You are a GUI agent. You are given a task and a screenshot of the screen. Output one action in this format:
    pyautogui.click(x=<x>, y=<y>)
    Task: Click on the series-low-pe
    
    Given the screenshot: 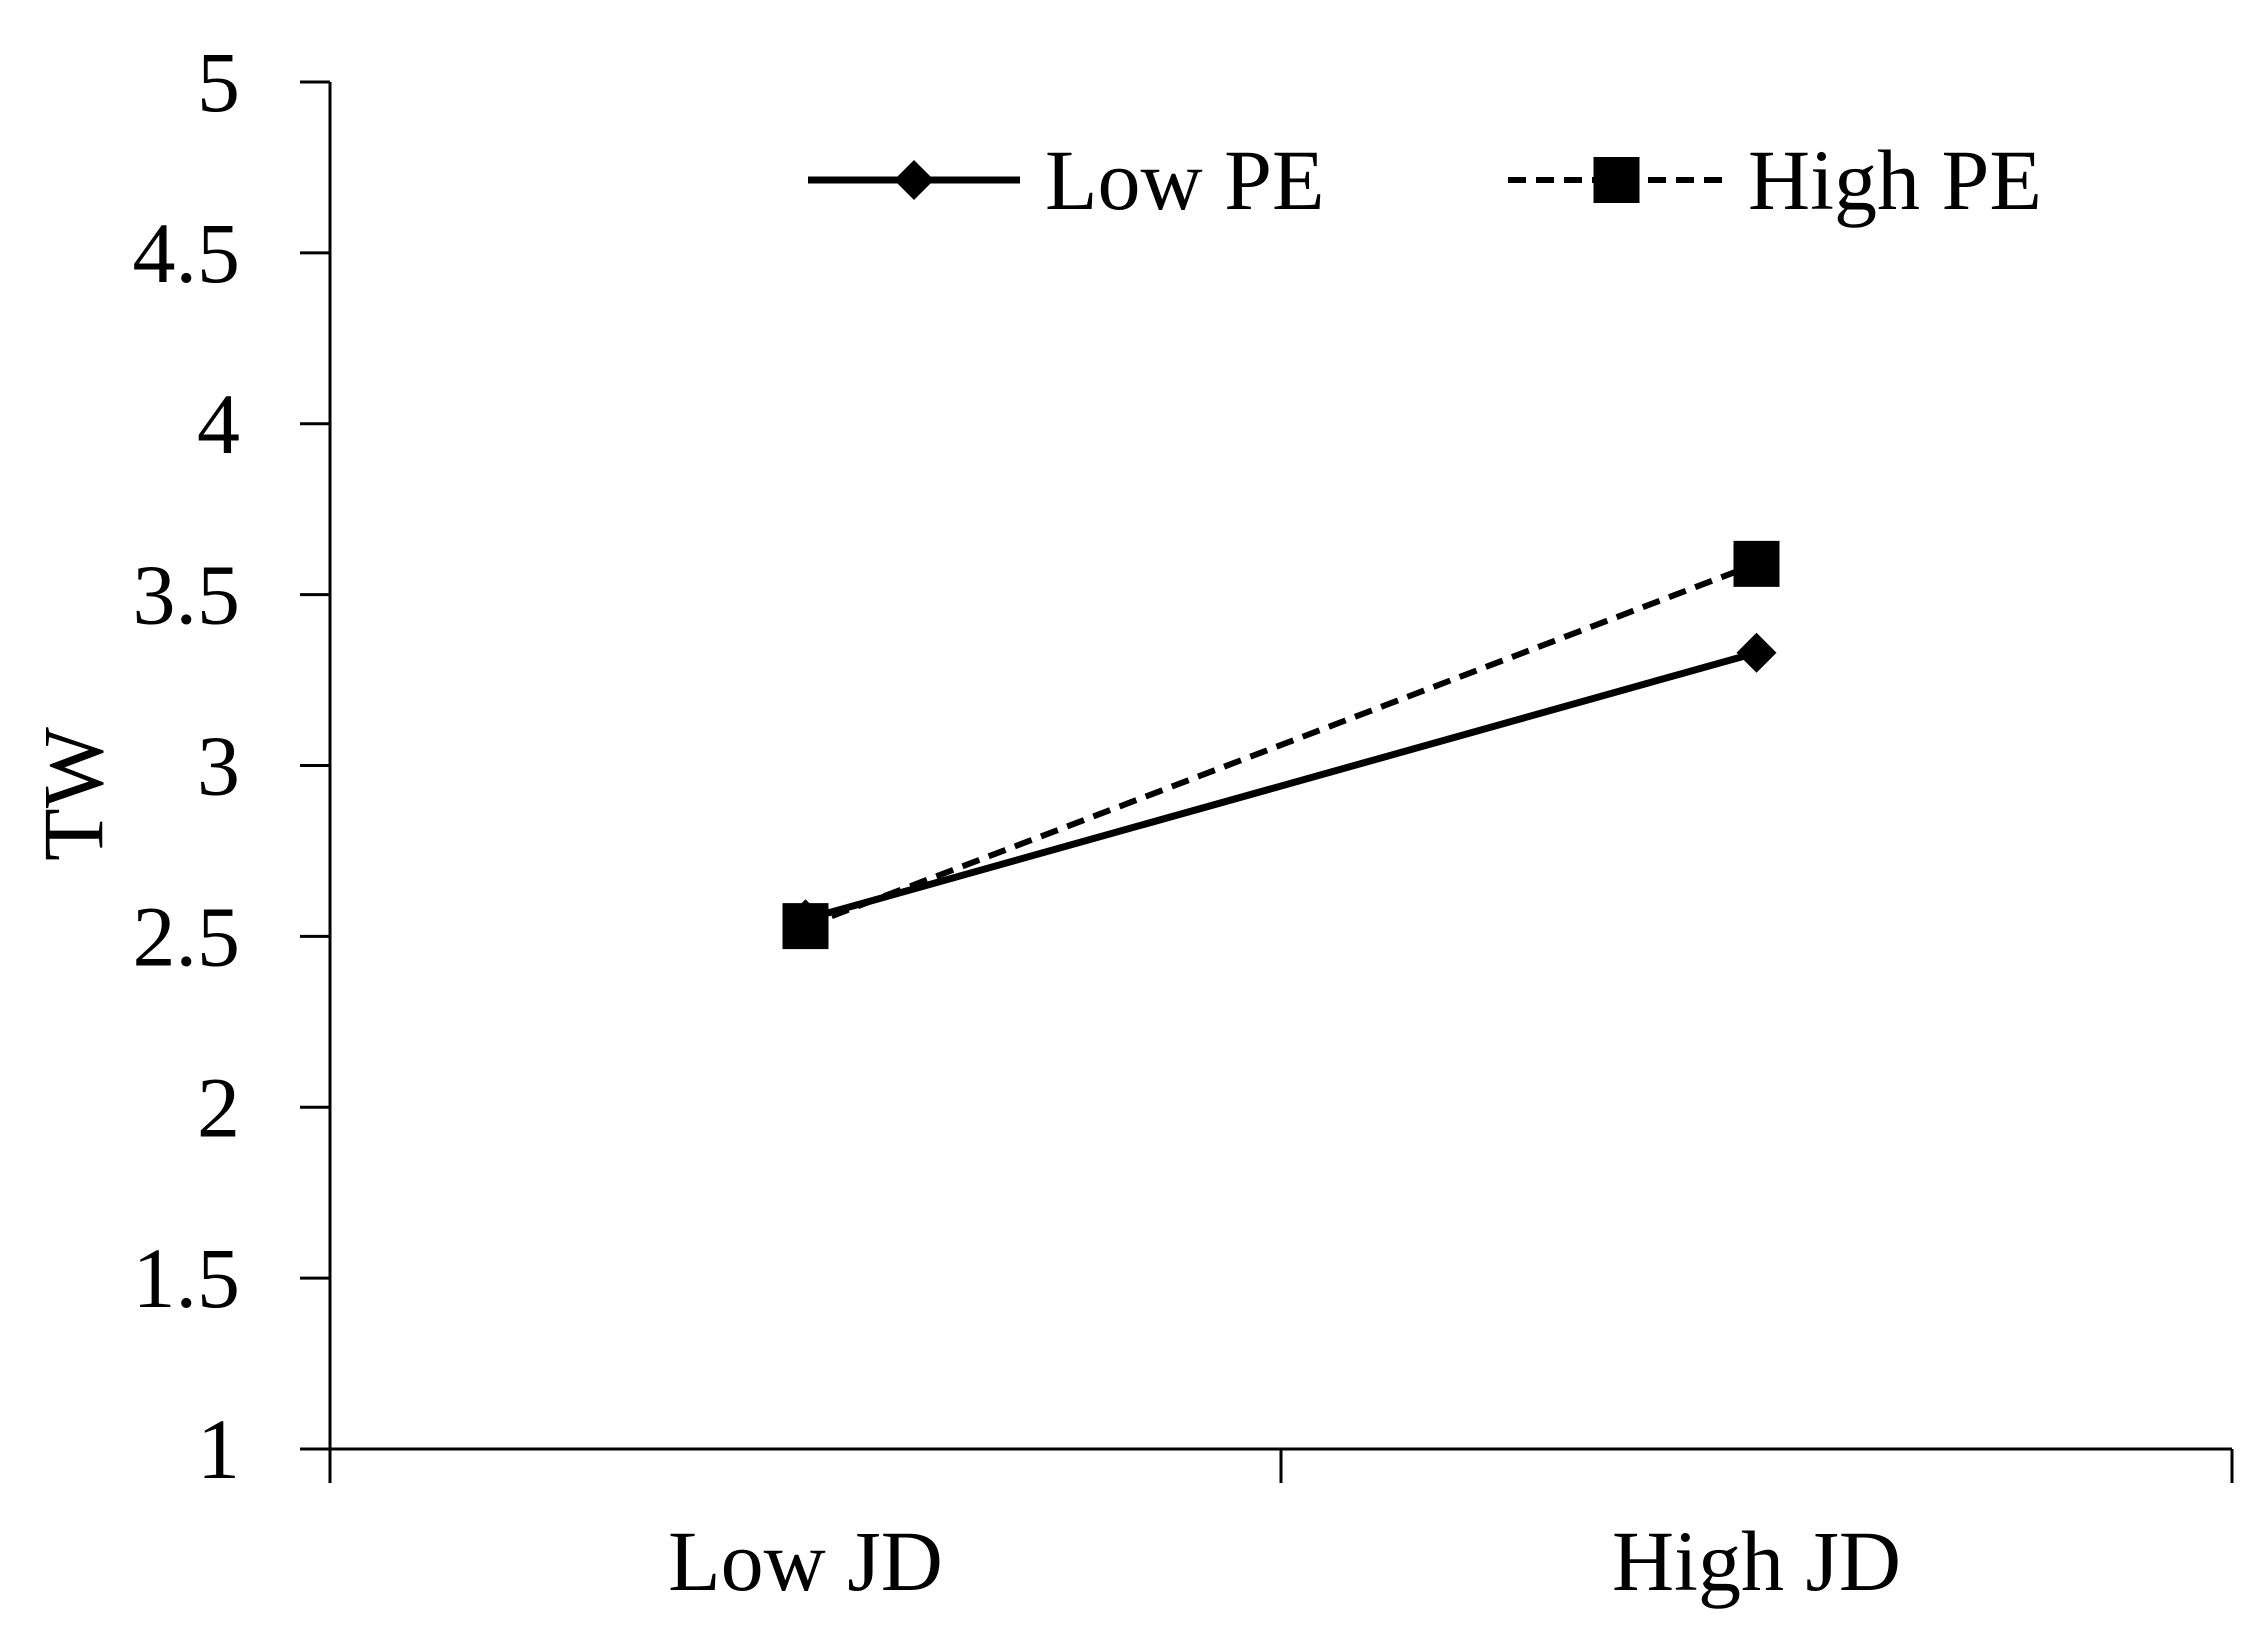 What is the action you would take?
    pyautogui.click(x=1281, y=786)
    